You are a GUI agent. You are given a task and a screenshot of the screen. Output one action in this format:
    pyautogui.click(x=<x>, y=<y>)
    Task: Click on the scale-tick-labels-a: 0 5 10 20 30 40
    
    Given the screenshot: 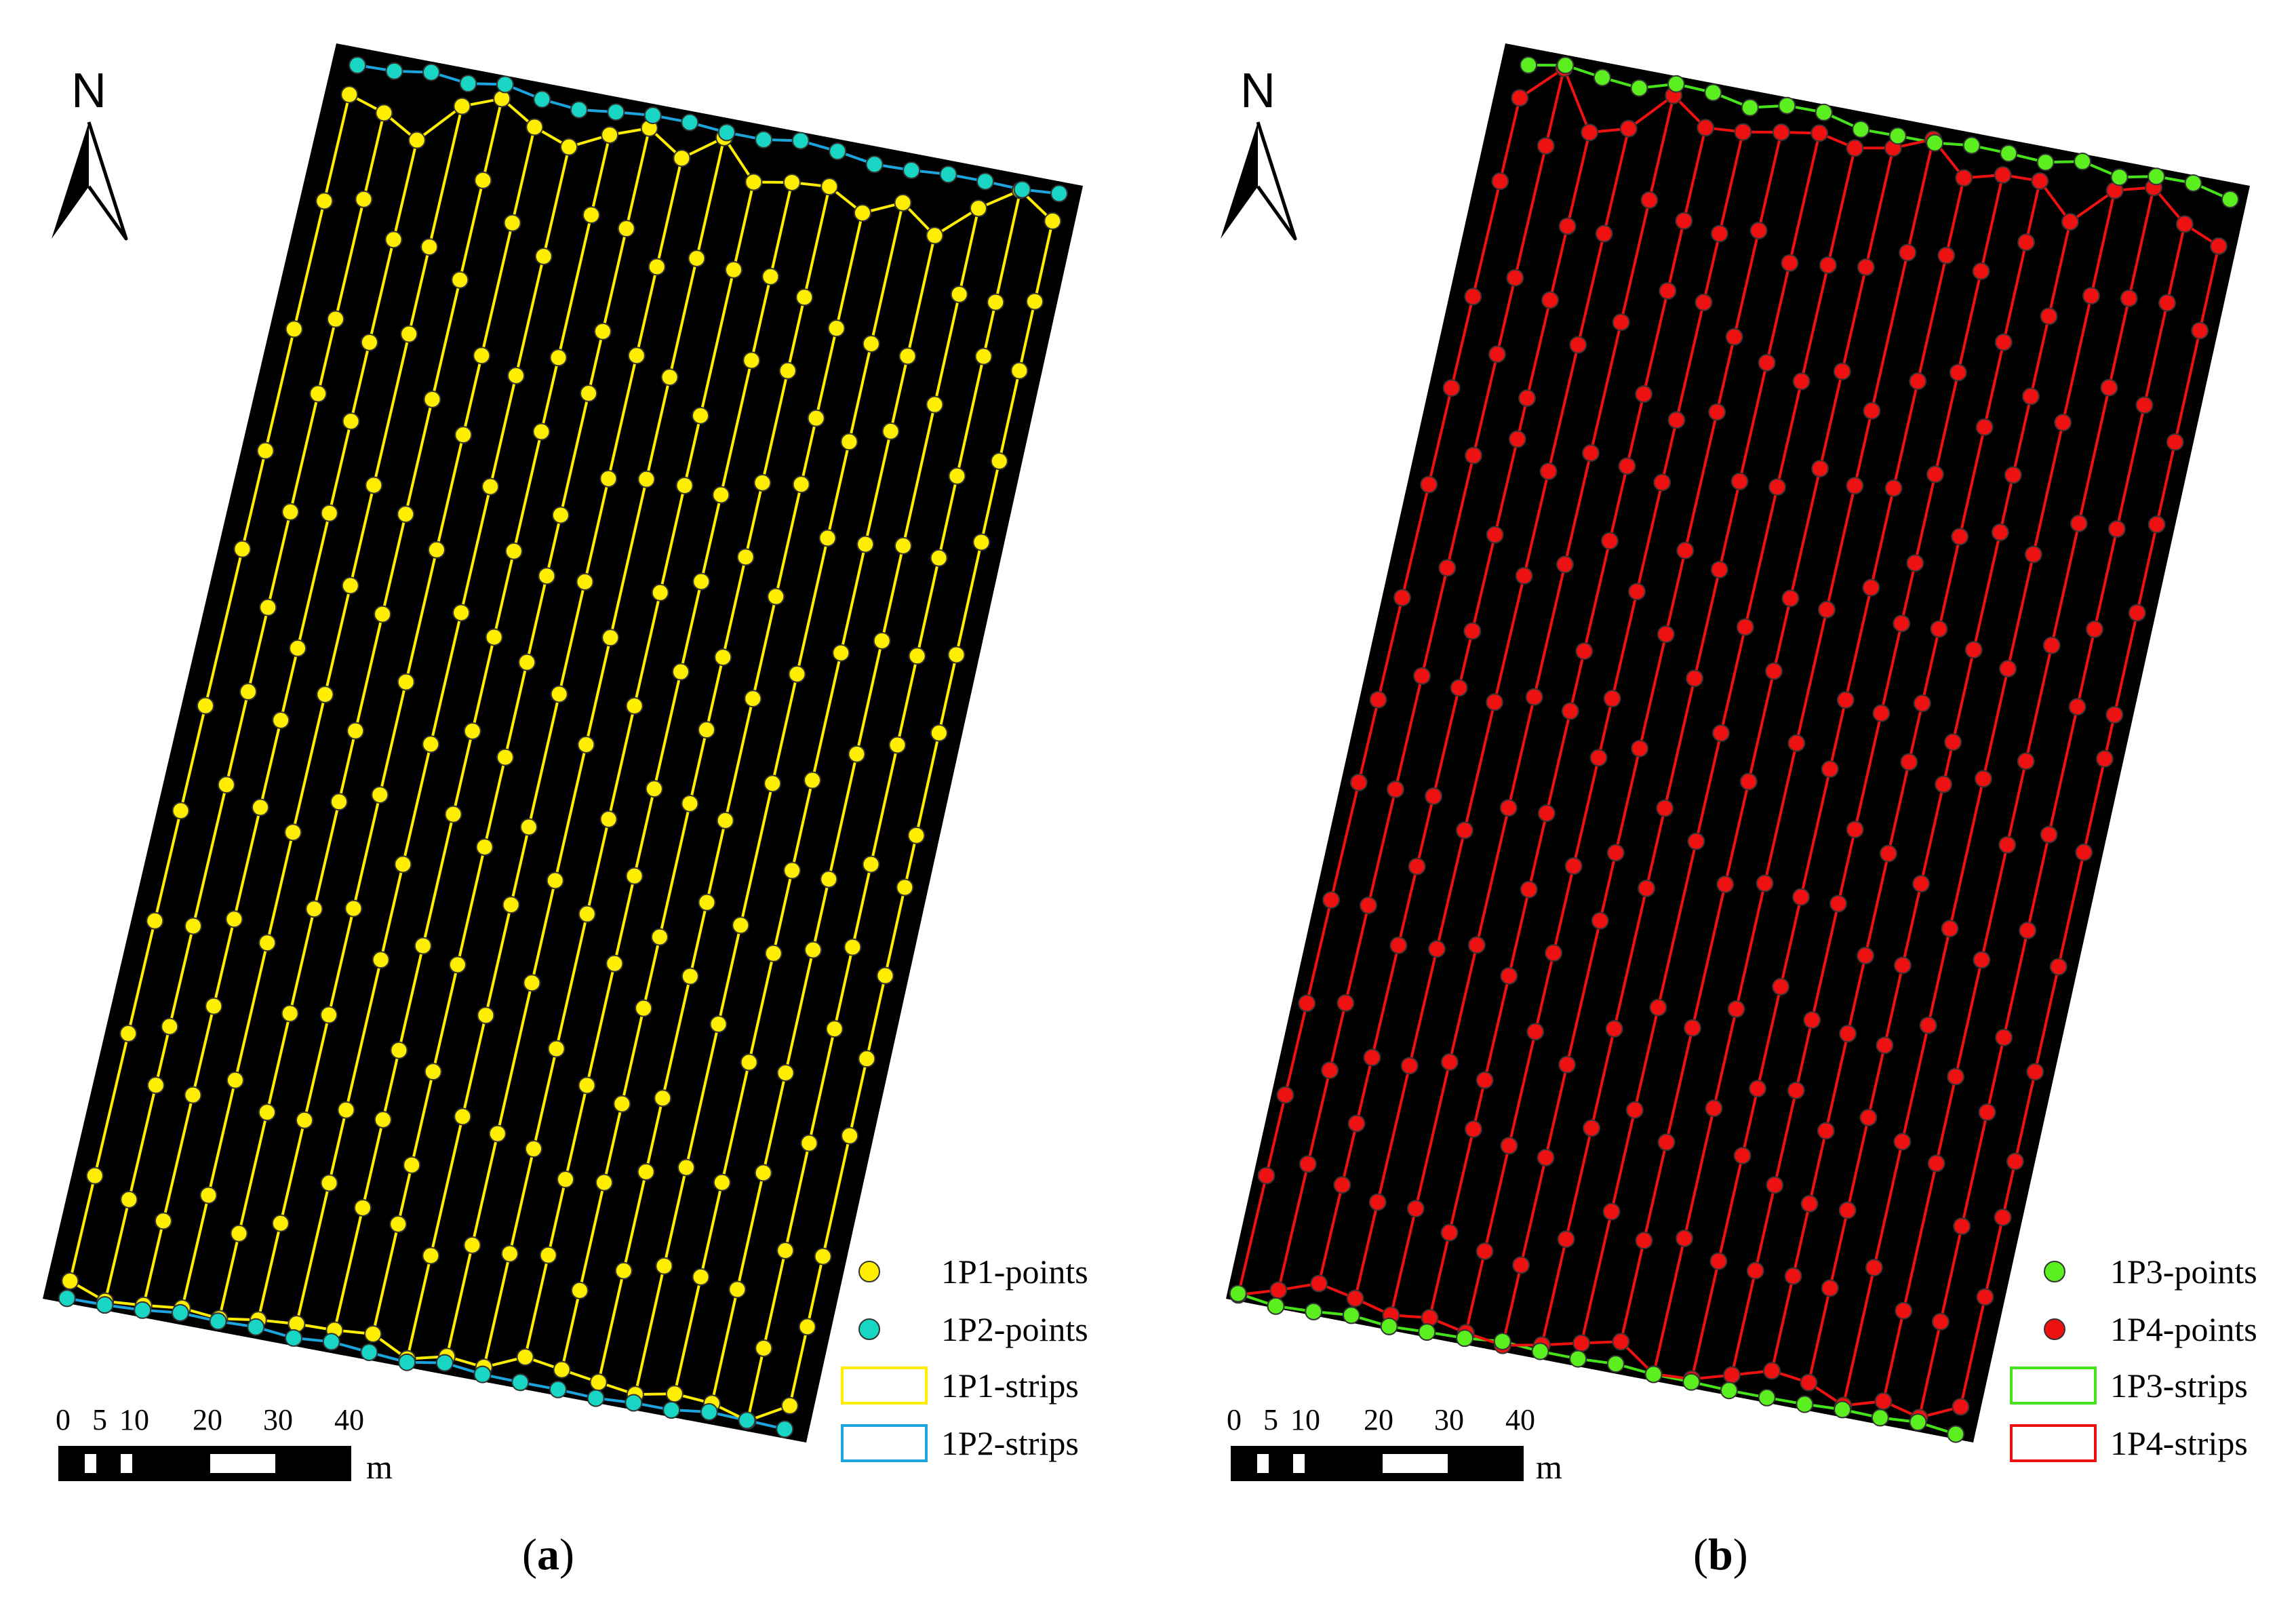 What is the action you would take?
    pyautogui.click(x=210, y=1419)
    